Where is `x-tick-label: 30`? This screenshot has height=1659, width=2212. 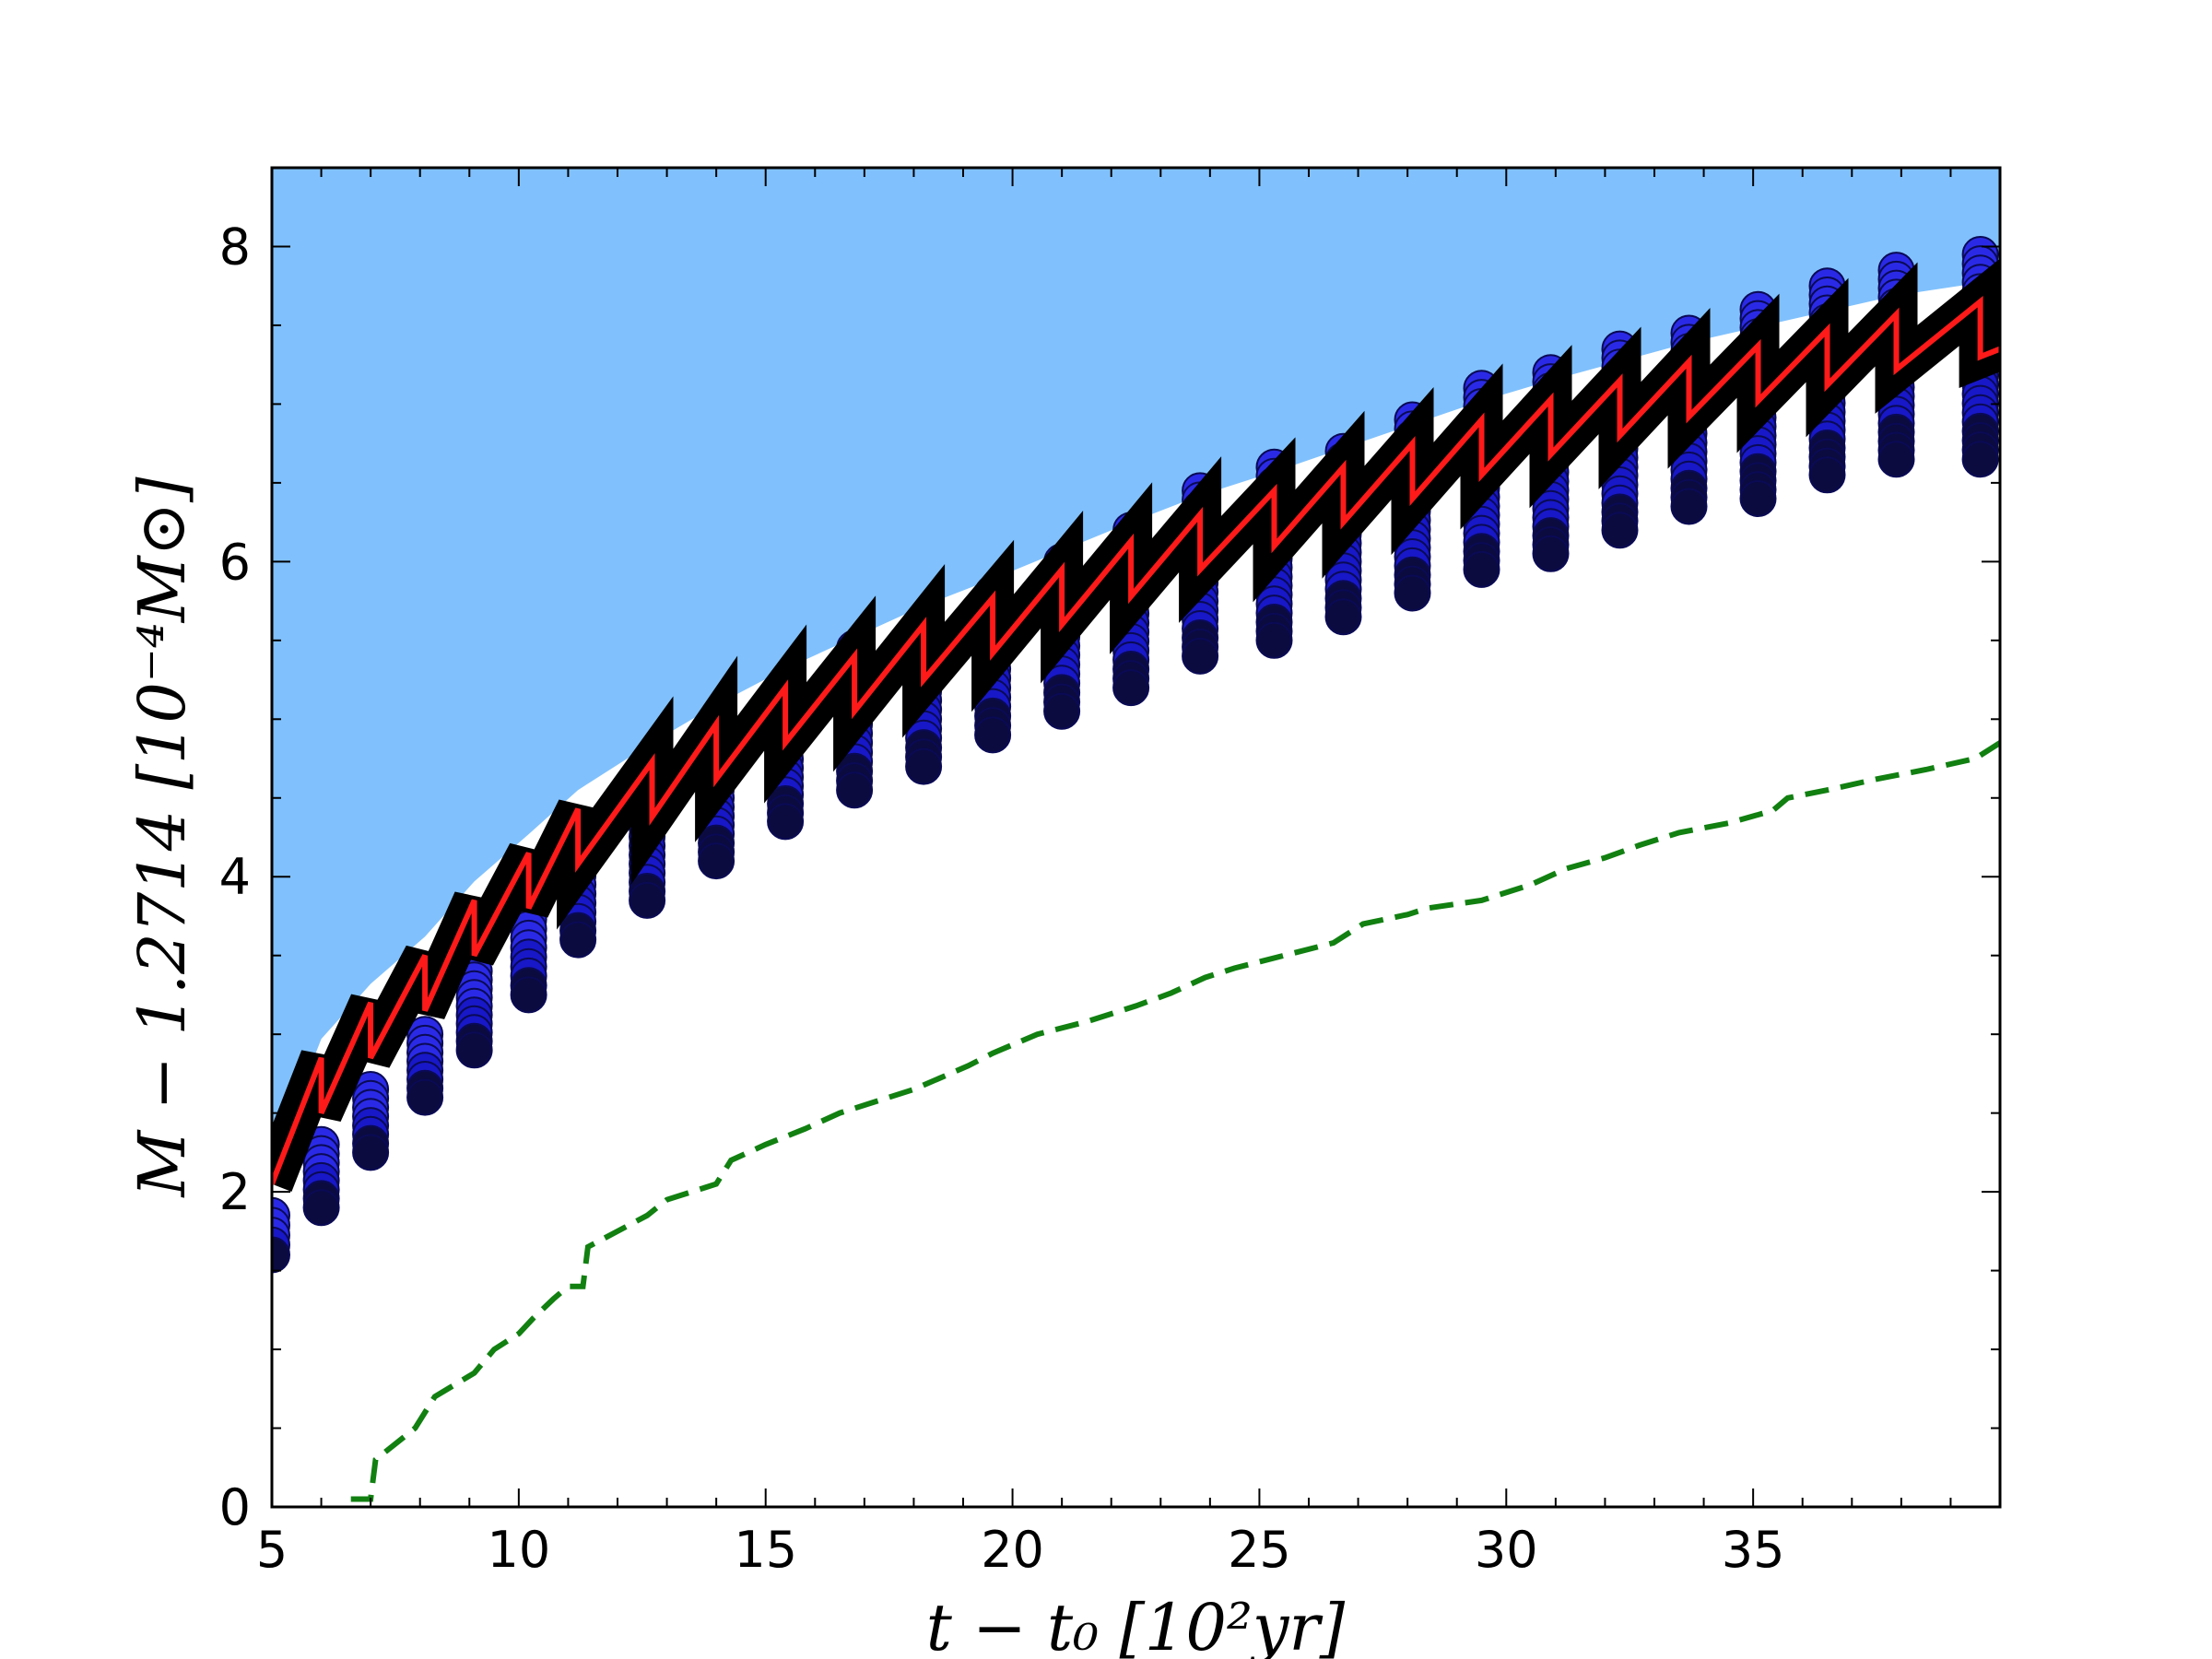
x-tick-label: 30 is located at coordinates (1506, 1550).